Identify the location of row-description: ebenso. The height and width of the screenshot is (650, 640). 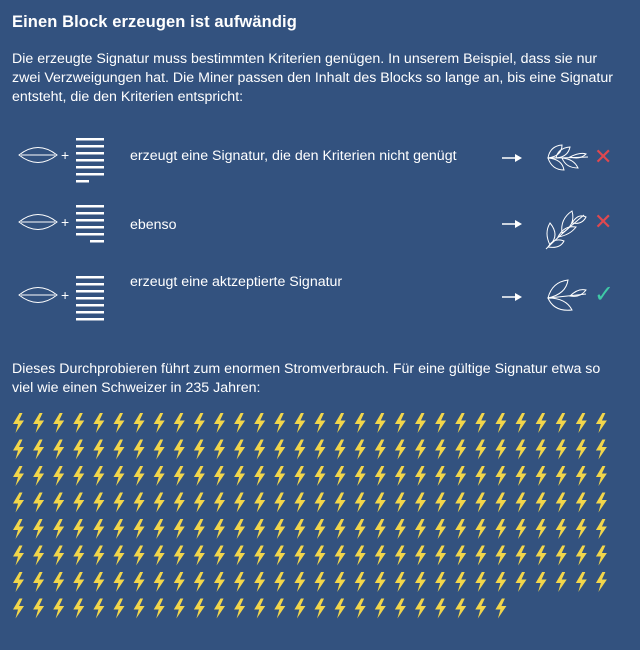
(153, 225).